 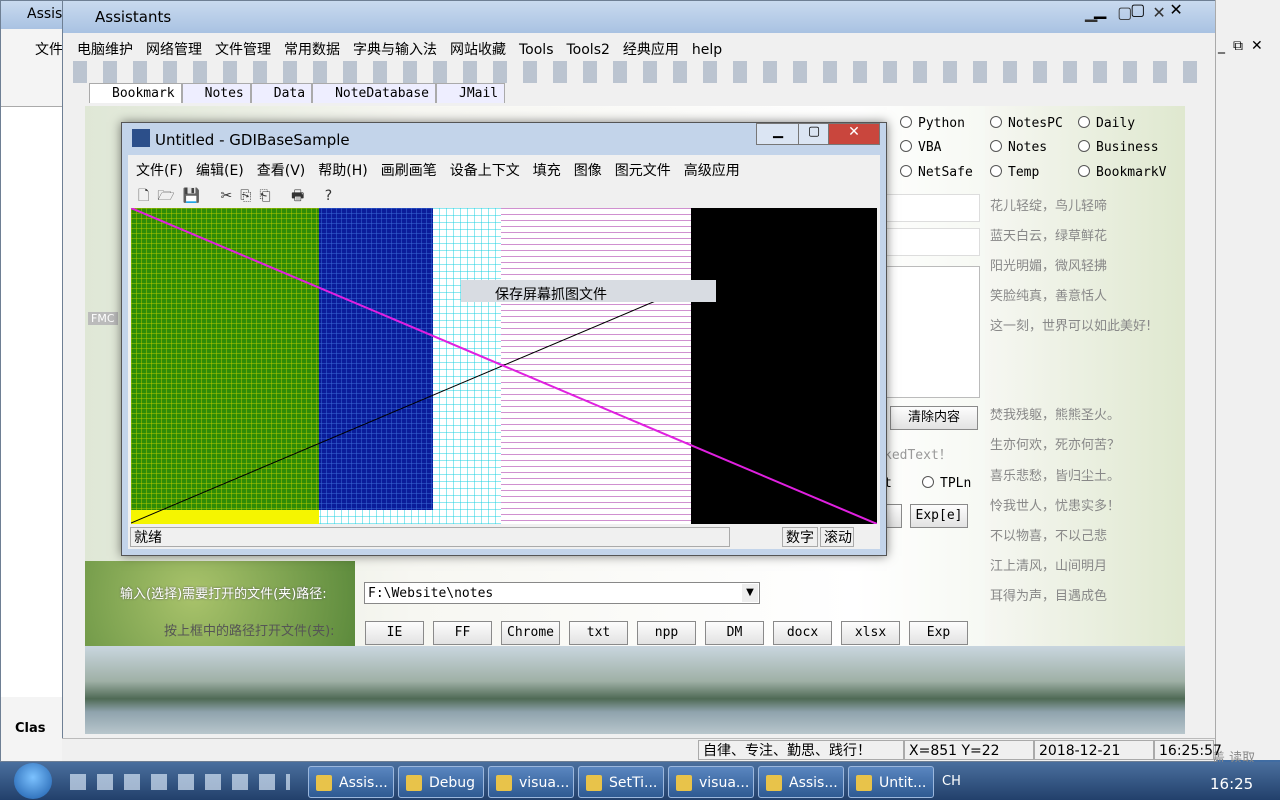 I want to click on menu-item: 经典应用, so click(x=650, y=50).